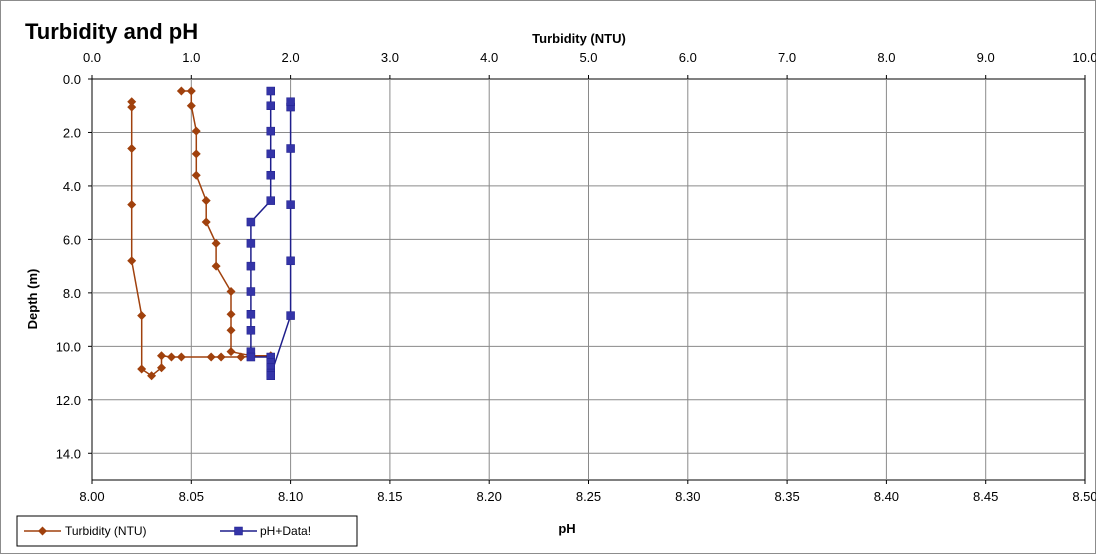  I want to click on y-tick-label: 8.0, so click(72, 293).